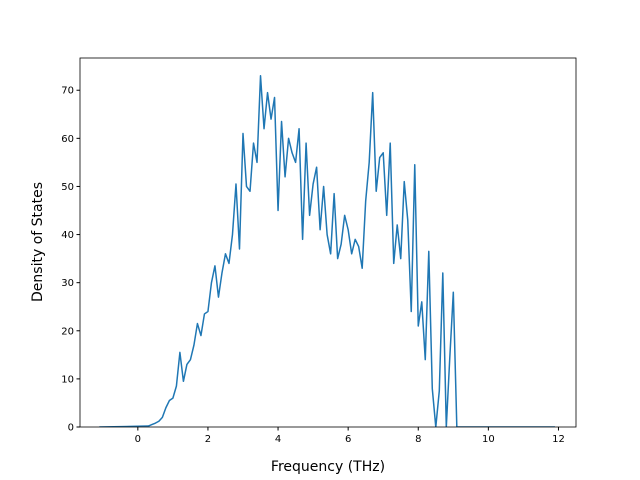  What do you see at coordinates (67, 235) in the screenshot?
I see `y-tick-label: 40` at bounding box center [67, 235].